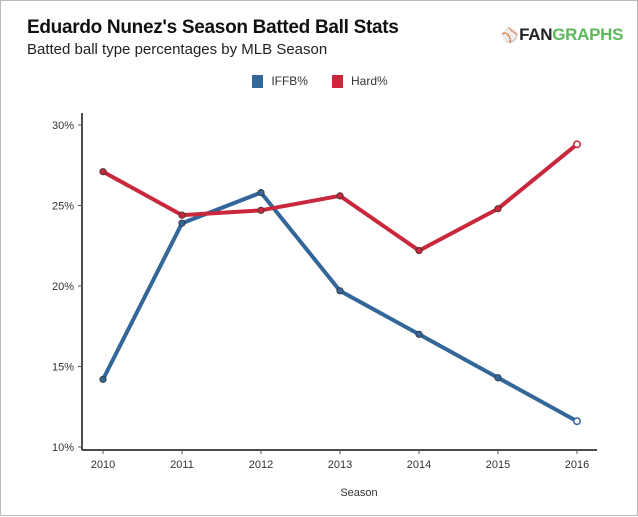 The height and width of the screenshot is (517, 638). Describe the element at coordinates (63, 448) in the screenshot. I see `y-tick-label: 10%` at that location.